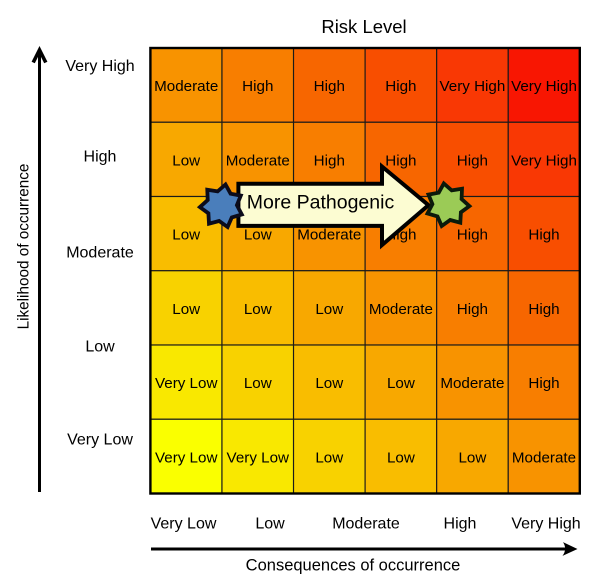 The height and width of the screenshot is (588, 600). Describe the element at coordinates (24, 247) in the screenshot. I see `svg-text: Likelihood of occurrence` at that location.